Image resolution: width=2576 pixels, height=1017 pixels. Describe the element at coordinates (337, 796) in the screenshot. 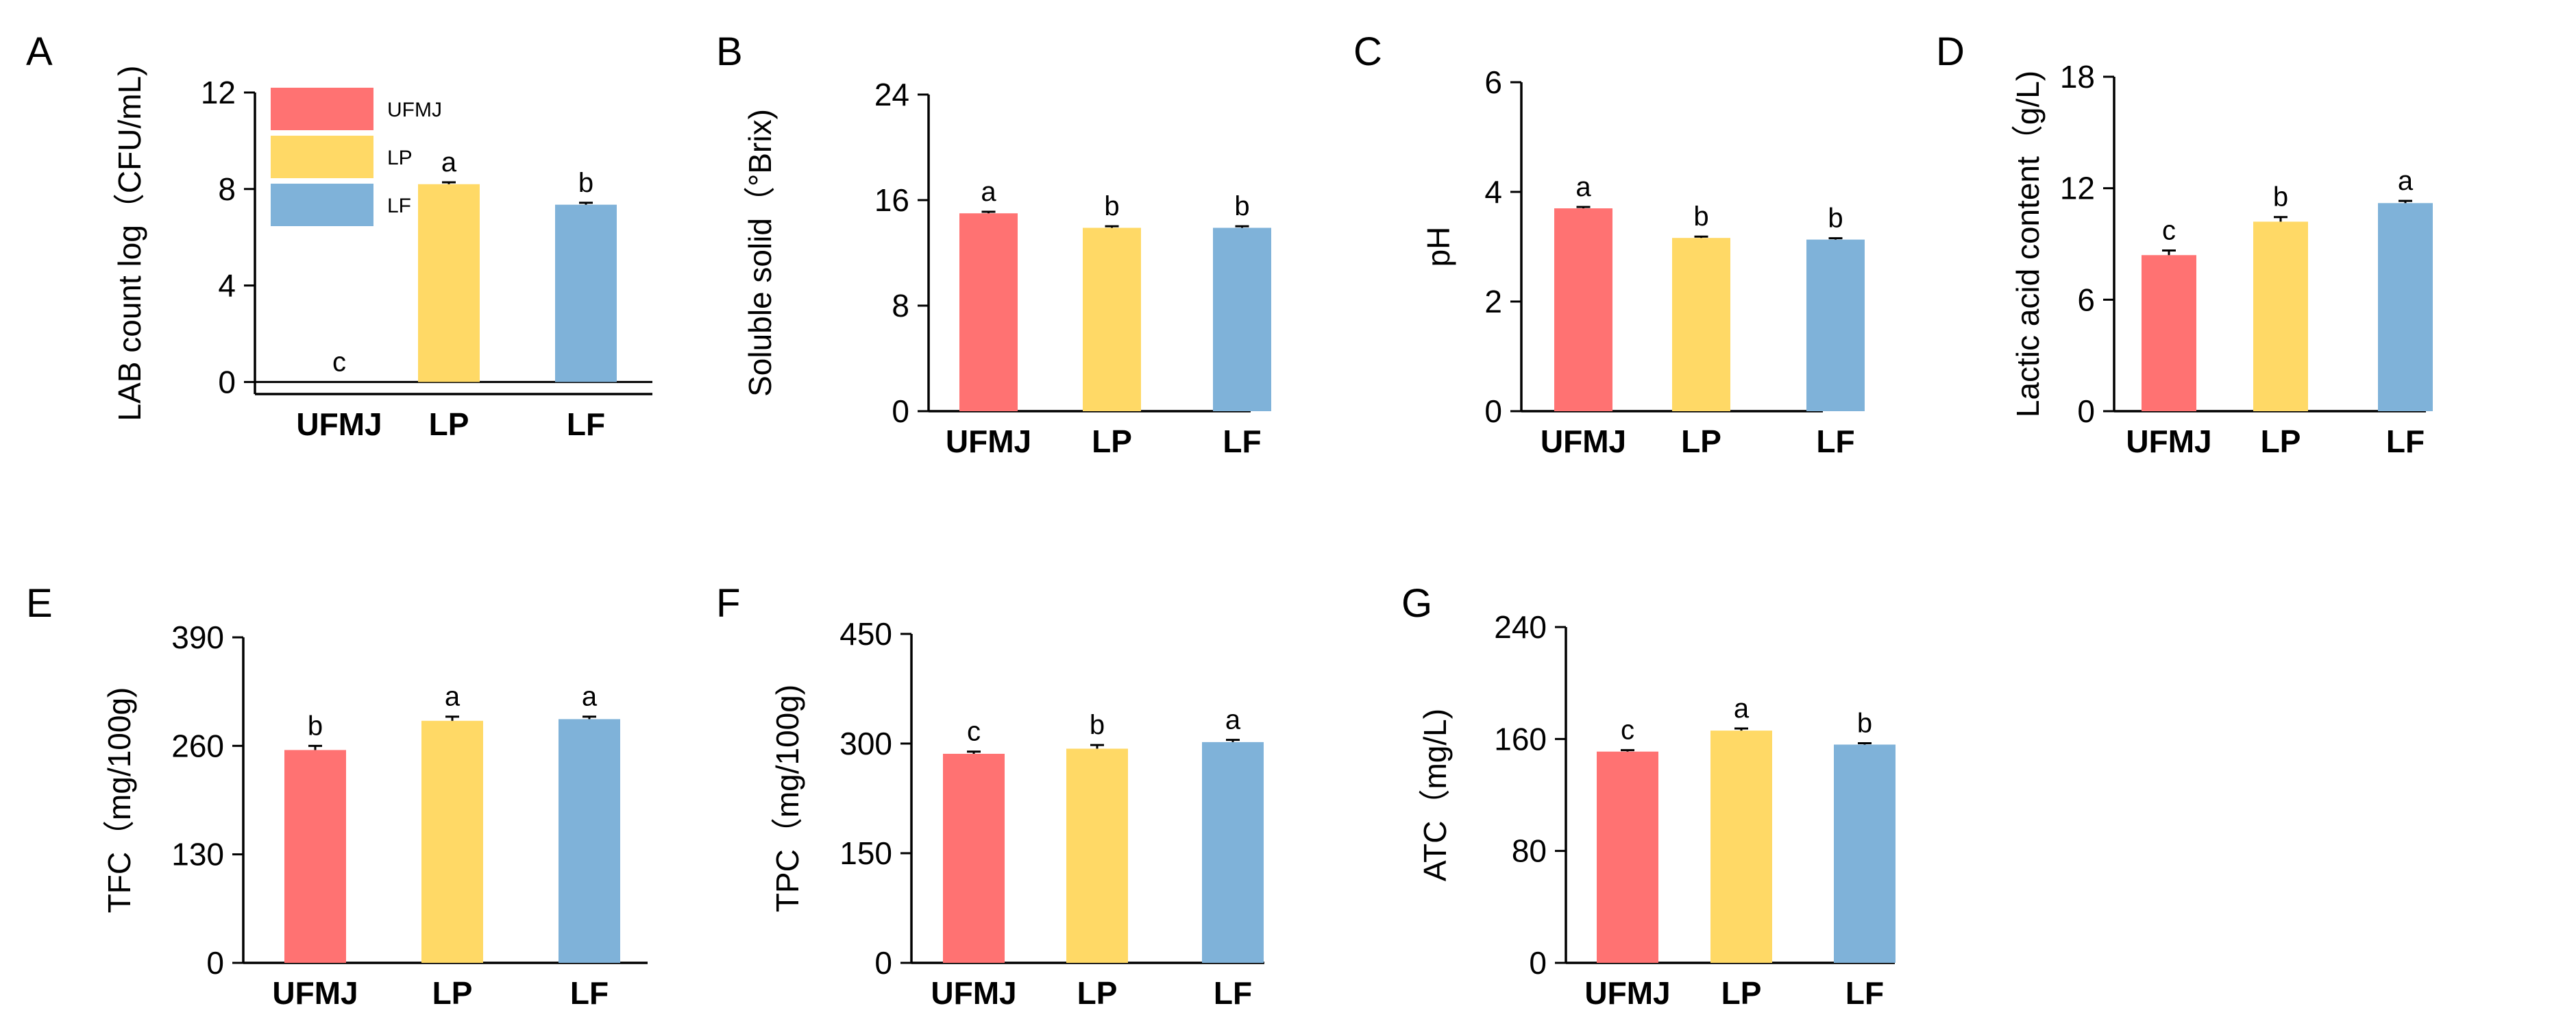

I see `panel-e: E 0 130 260 390 TFC（mg/100g) b UFMJ a LP a LF` at that location.